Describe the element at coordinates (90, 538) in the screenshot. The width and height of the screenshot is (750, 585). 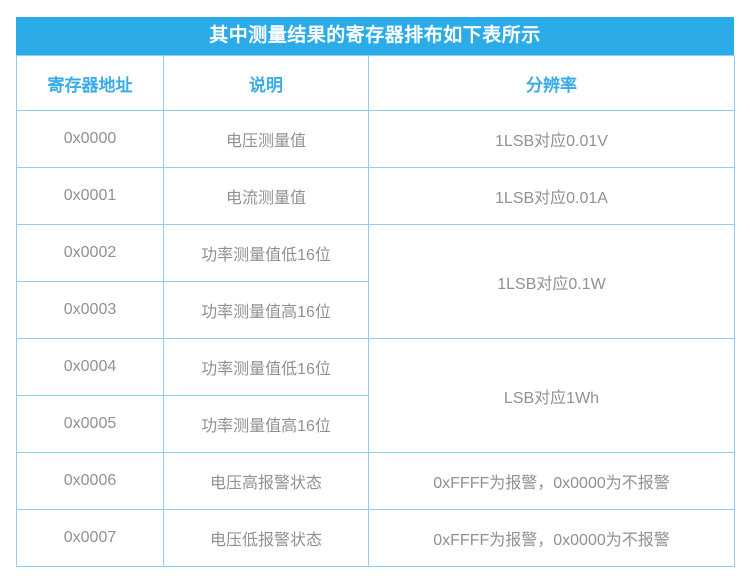
I see `cell-address: 0x0007` at that location.